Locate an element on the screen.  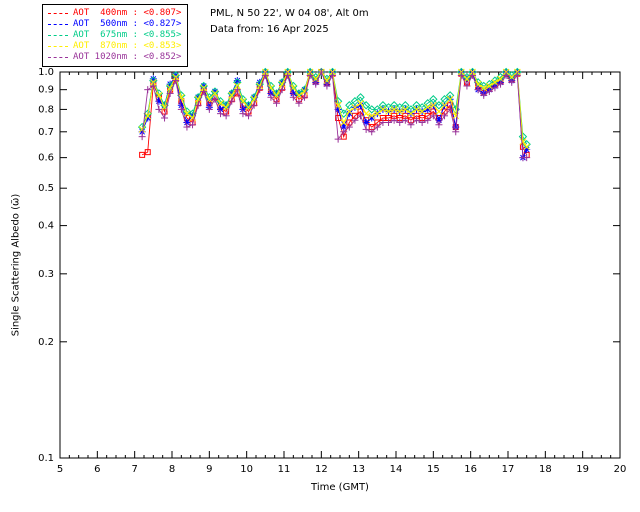
y-tick-label: 0.2 is located at coordinates (46, 342).